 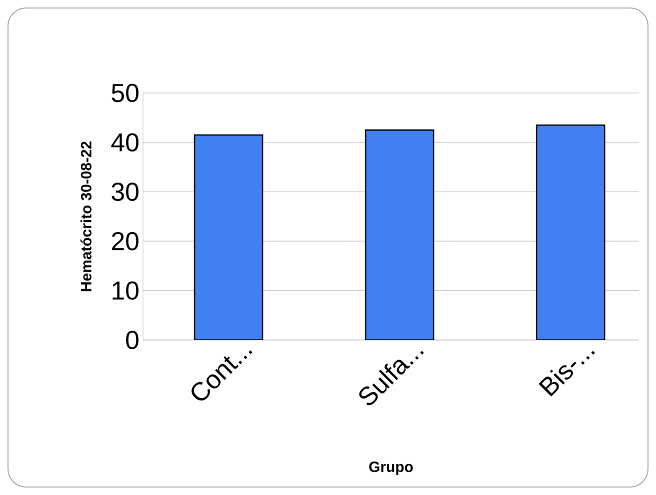 What do you see at coordinates (124, 142) in the screenshot?
I see `y-tick-label: 40` at bounding box center [124, 142].